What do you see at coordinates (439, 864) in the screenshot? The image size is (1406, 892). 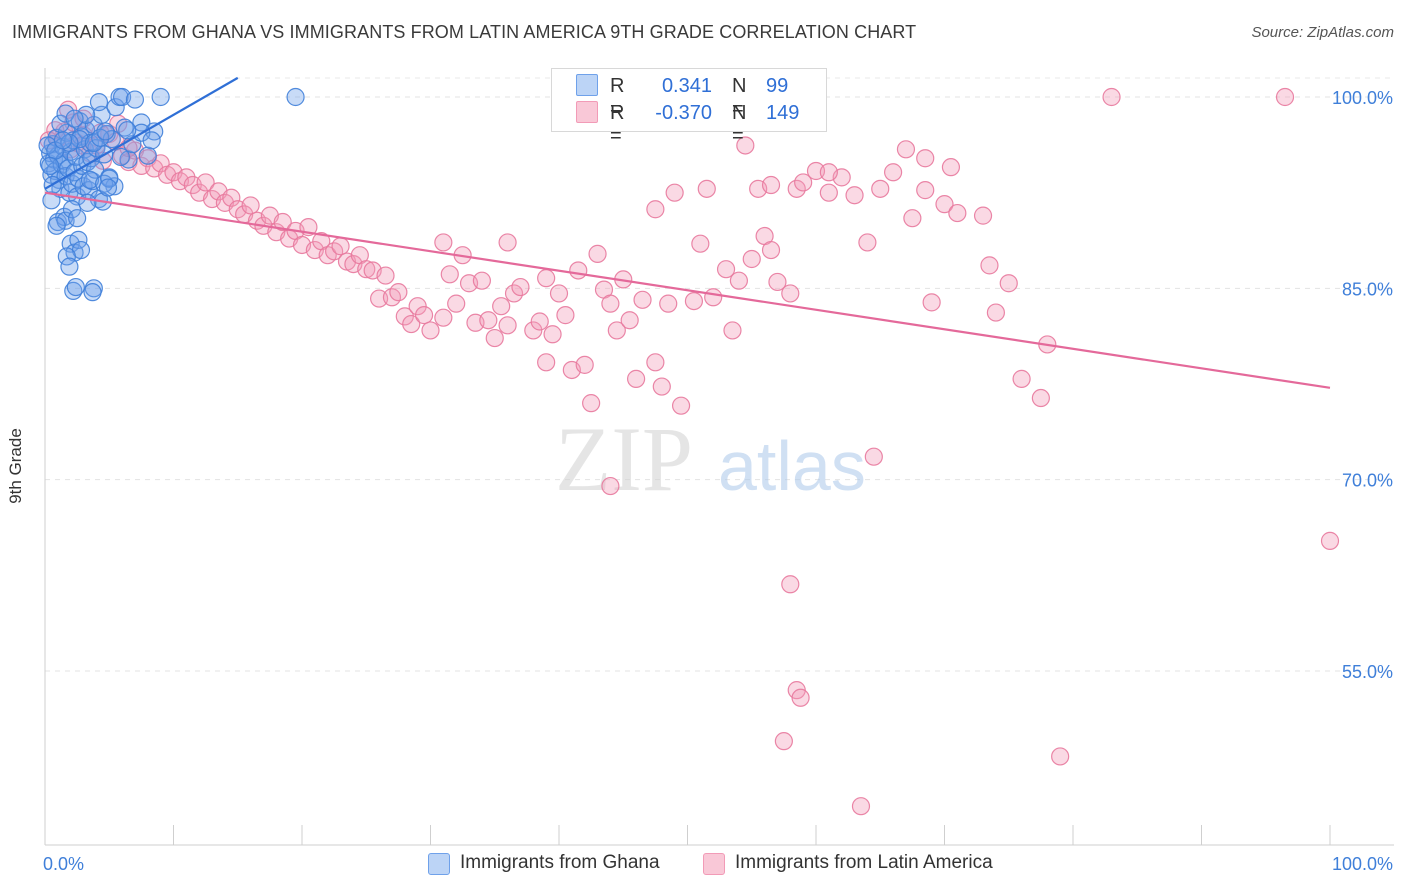 I see `bottom-legend-swatch-ghana` at bounding box center [439, 864].